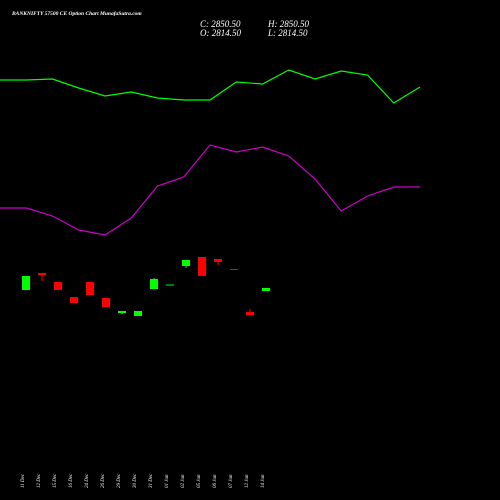  Describe the element at coordinates (23, 480) in the screenshot. I see `x-tick-label: 11 Dec` at that location.